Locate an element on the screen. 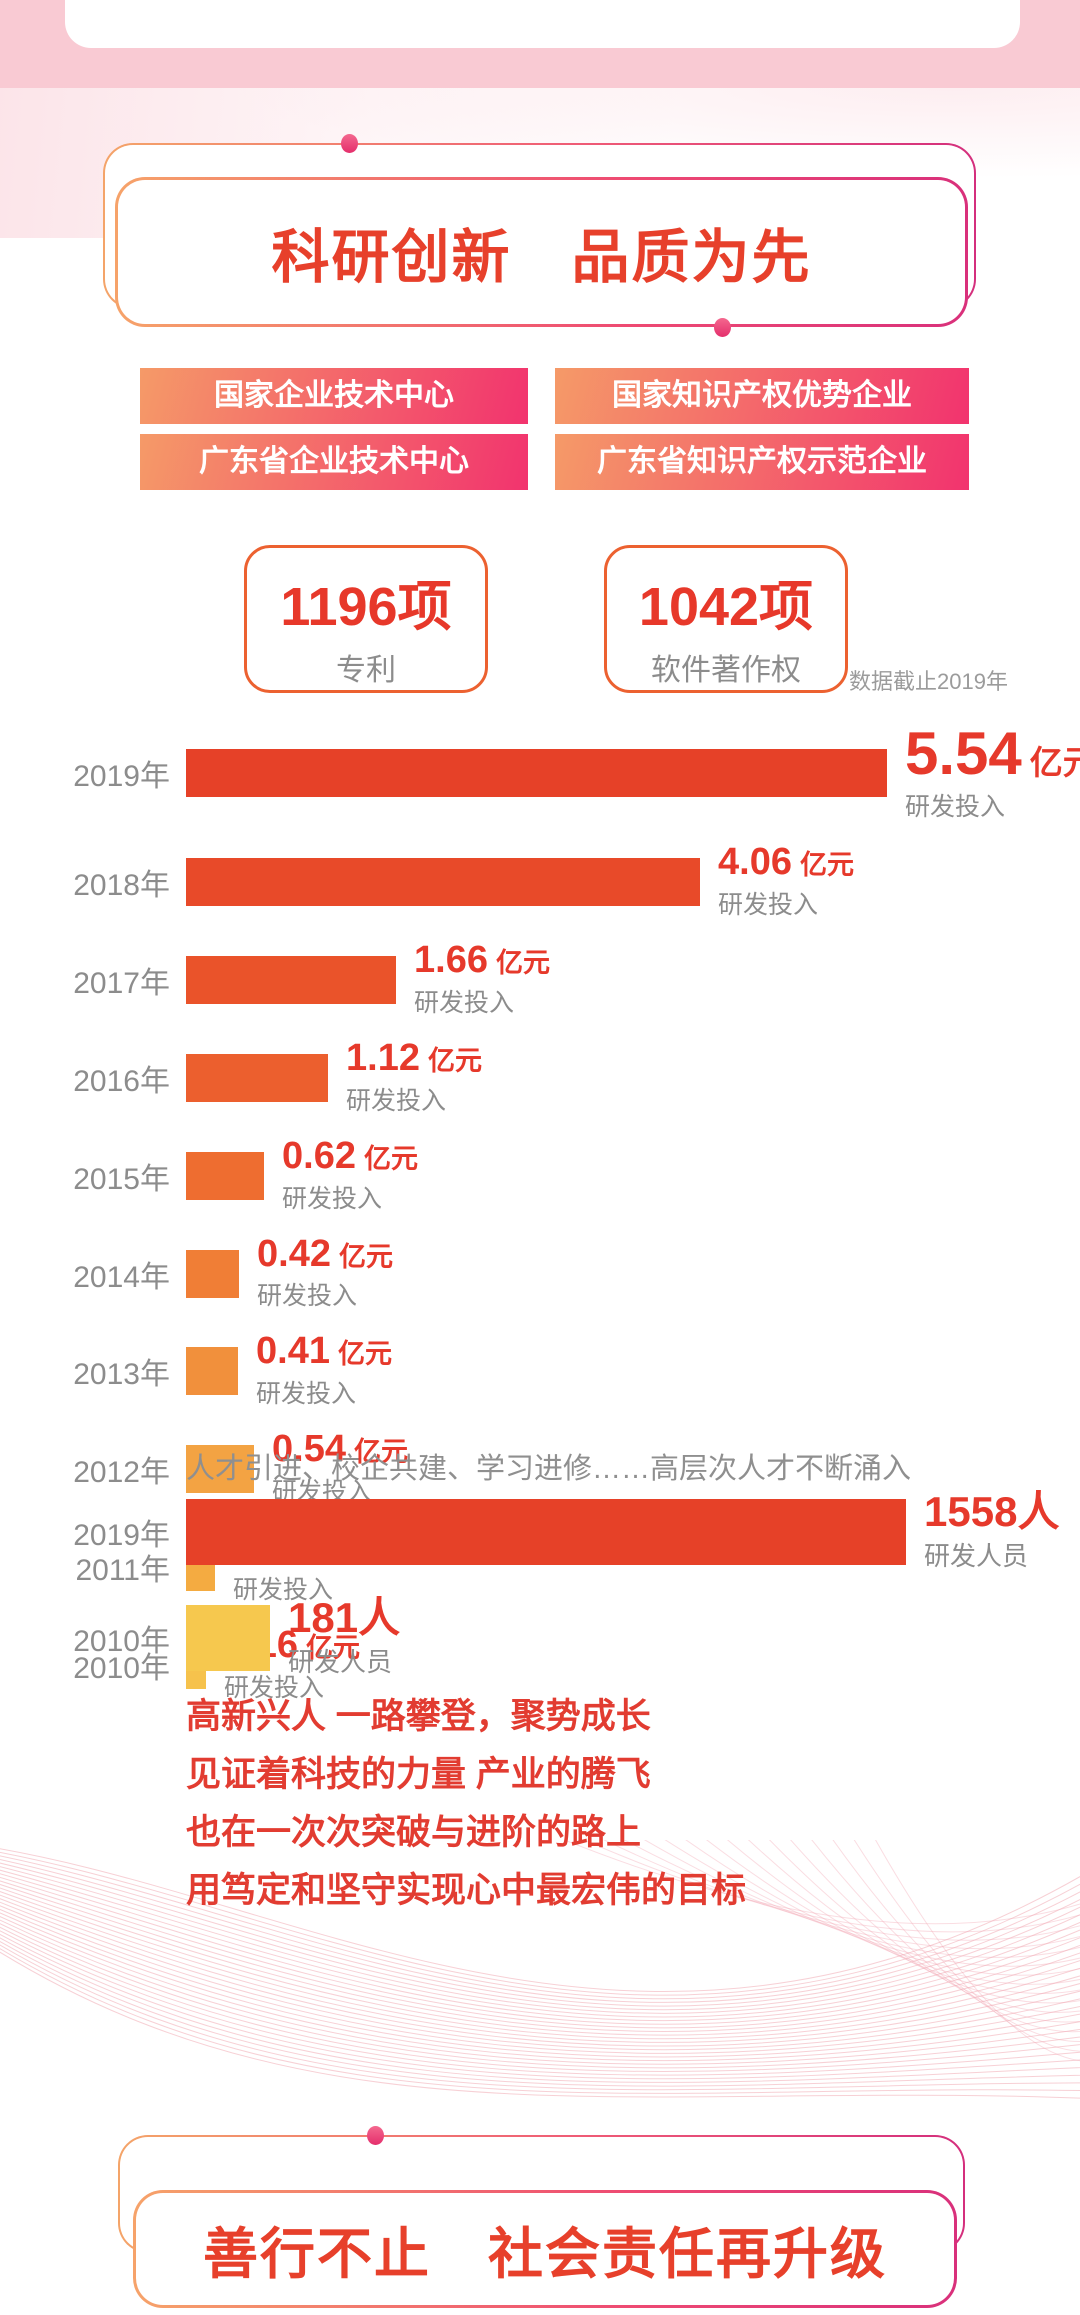 The width and height of the screenshot is (1080, 2315). bar-value: 181人 is located at coordinates (344, 1618).